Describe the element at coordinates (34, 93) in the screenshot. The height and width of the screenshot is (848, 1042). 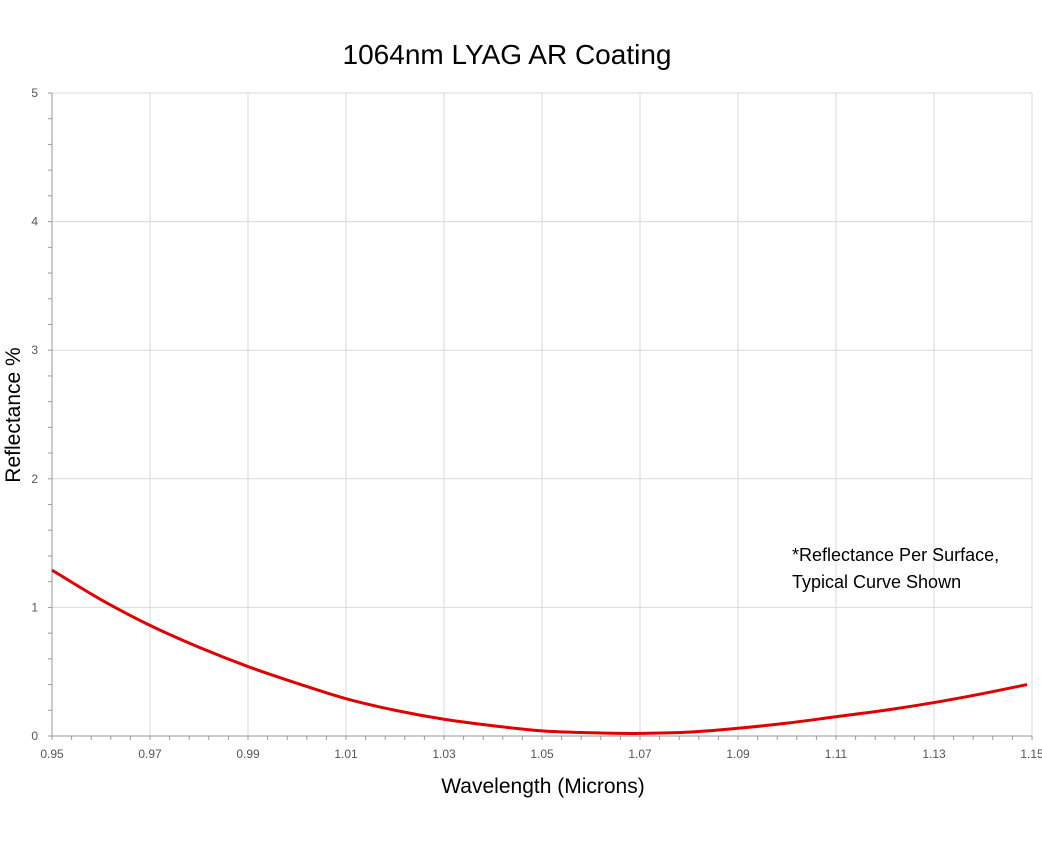
I see `y-tick-label: 5` at that location.